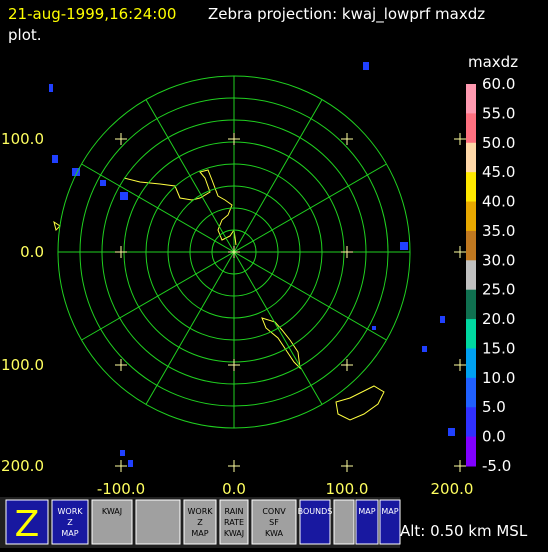 The height and width of the screenshot is (552, 548). I want to click on button-label: RAIN, so click(233, 511).